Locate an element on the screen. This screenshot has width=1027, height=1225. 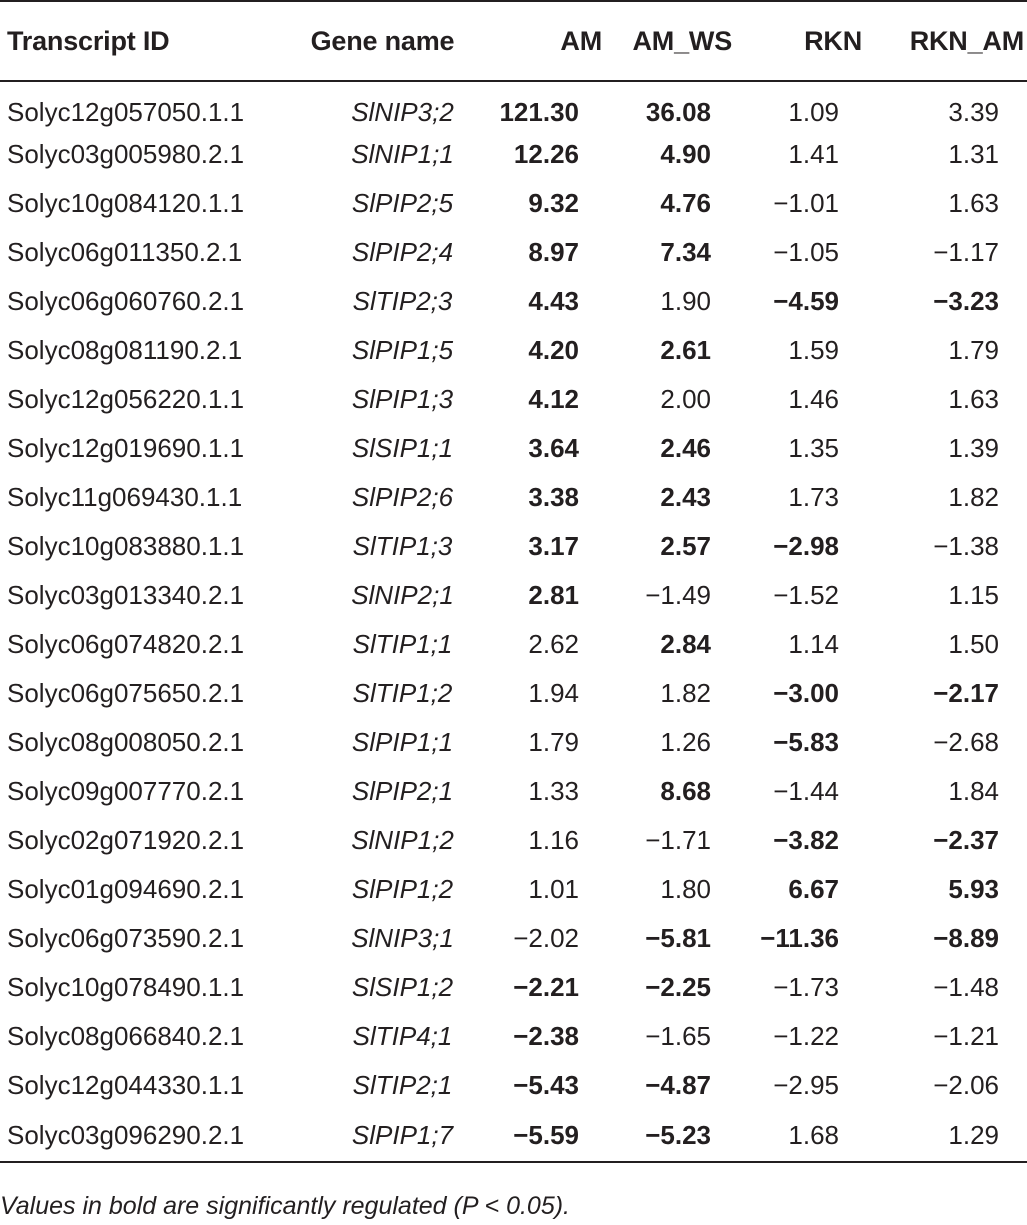
cell-am: 1.94 is located at coordinates (553, 693).